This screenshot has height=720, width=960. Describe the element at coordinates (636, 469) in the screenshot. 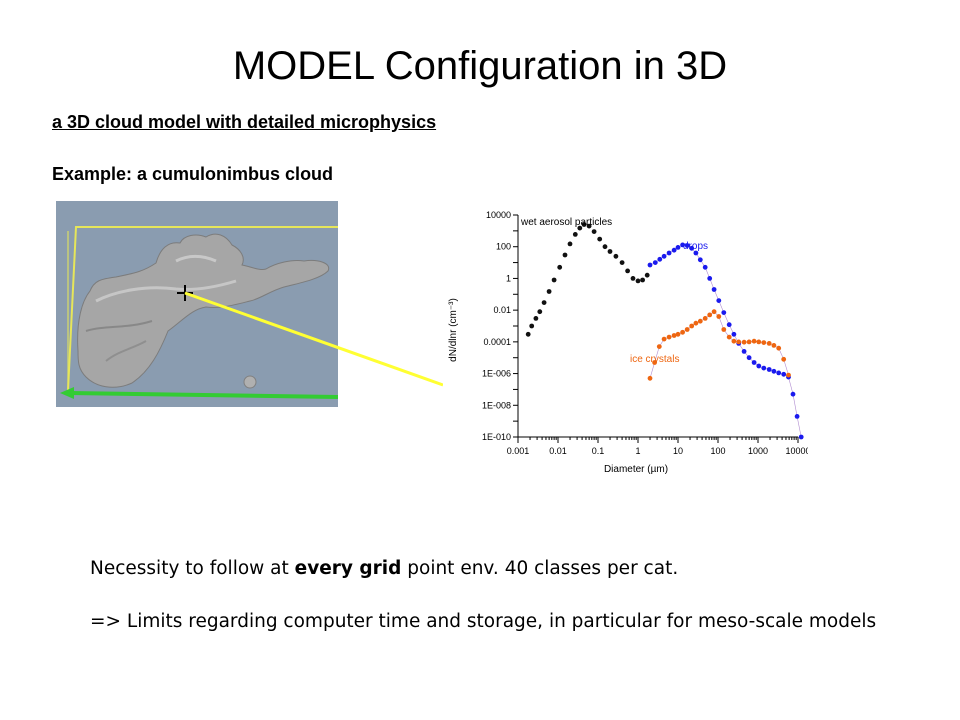

I see `x-axis-label: Diameter (µm)` at that location.